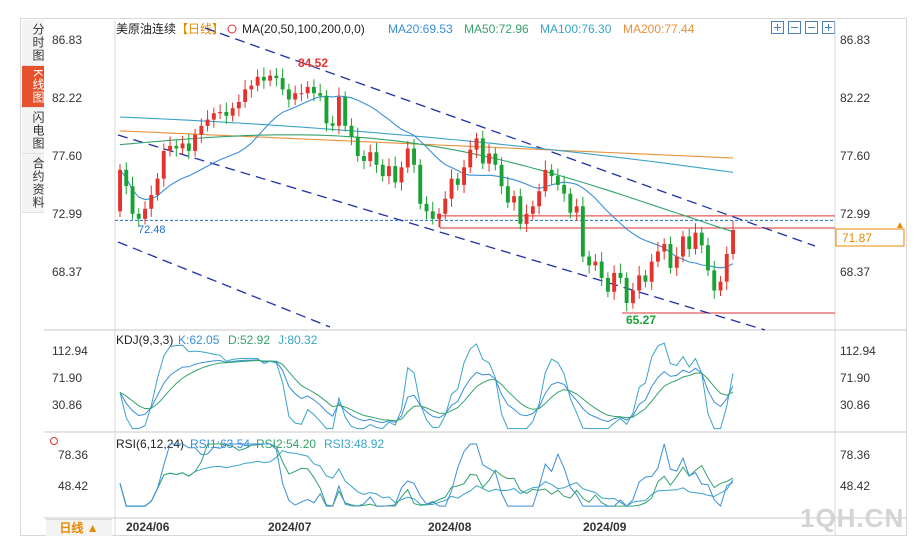  Describe the element at coordinates (900, 225) in the screenshot. I see `arrow-up-icon: ▲` at that location.